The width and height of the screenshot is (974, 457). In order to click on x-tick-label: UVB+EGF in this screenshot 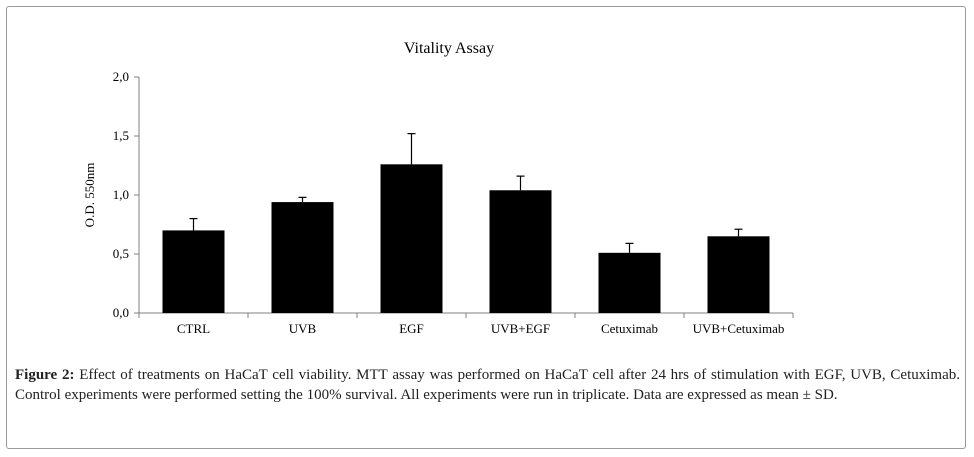, I will do `click(520, 328)`.